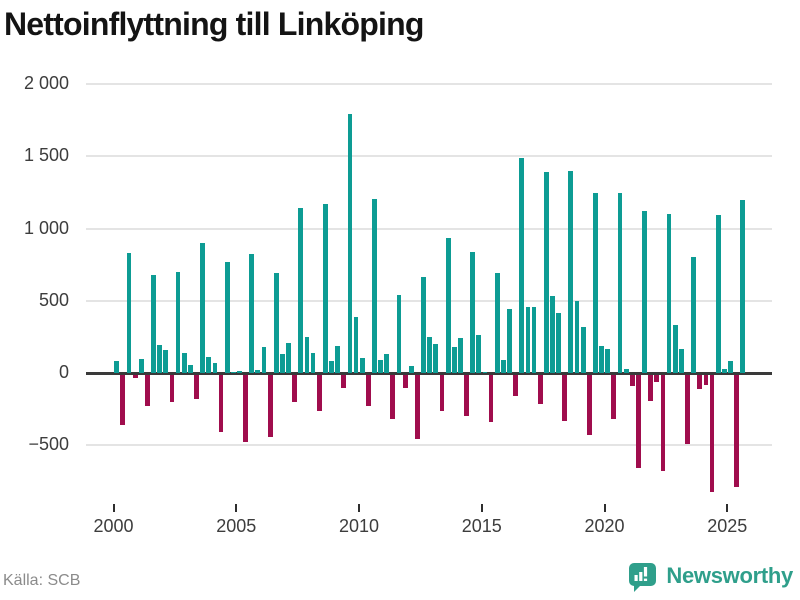 The height and width of the screenshot is (600, 800). What do you see at coordinates (577, 336) in the screenshot?
I see `bar-2018-K4` at bounding box center [577, 336].